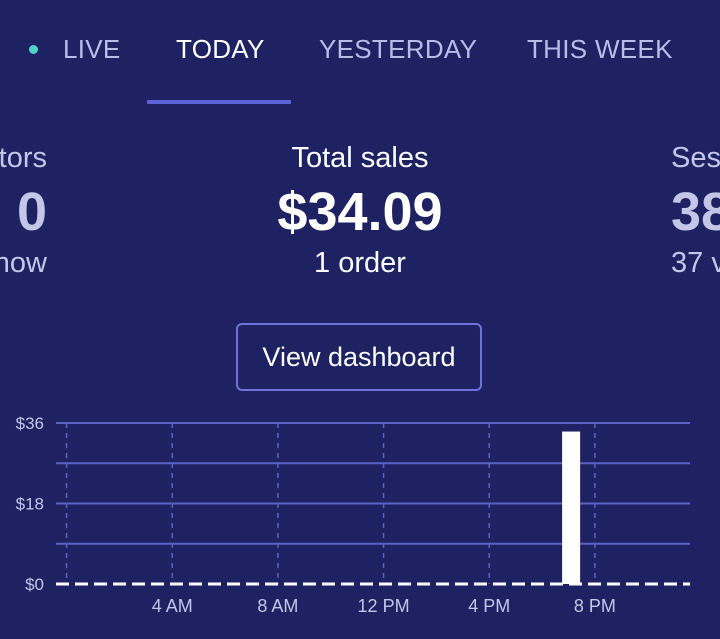 This screenshot has height=639, width=720. Describe the element at coordinates (695, 263) in the screenshot. I see `stat-sessions-sub: 37 v` at that location.